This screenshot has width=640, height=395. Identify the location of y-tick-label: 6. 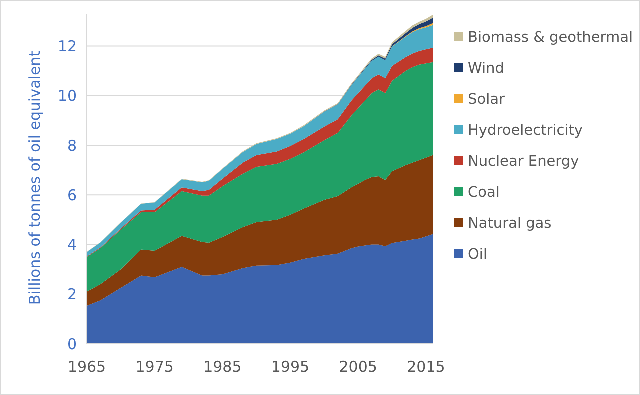
(72, 195).